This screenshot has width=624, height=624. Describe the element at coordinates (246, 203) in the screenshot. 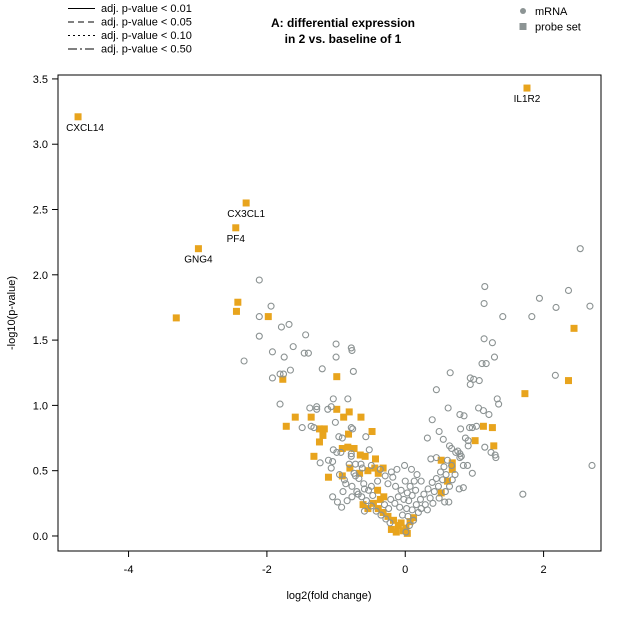

I see `probe-set-point-cx3cl1` at that location.